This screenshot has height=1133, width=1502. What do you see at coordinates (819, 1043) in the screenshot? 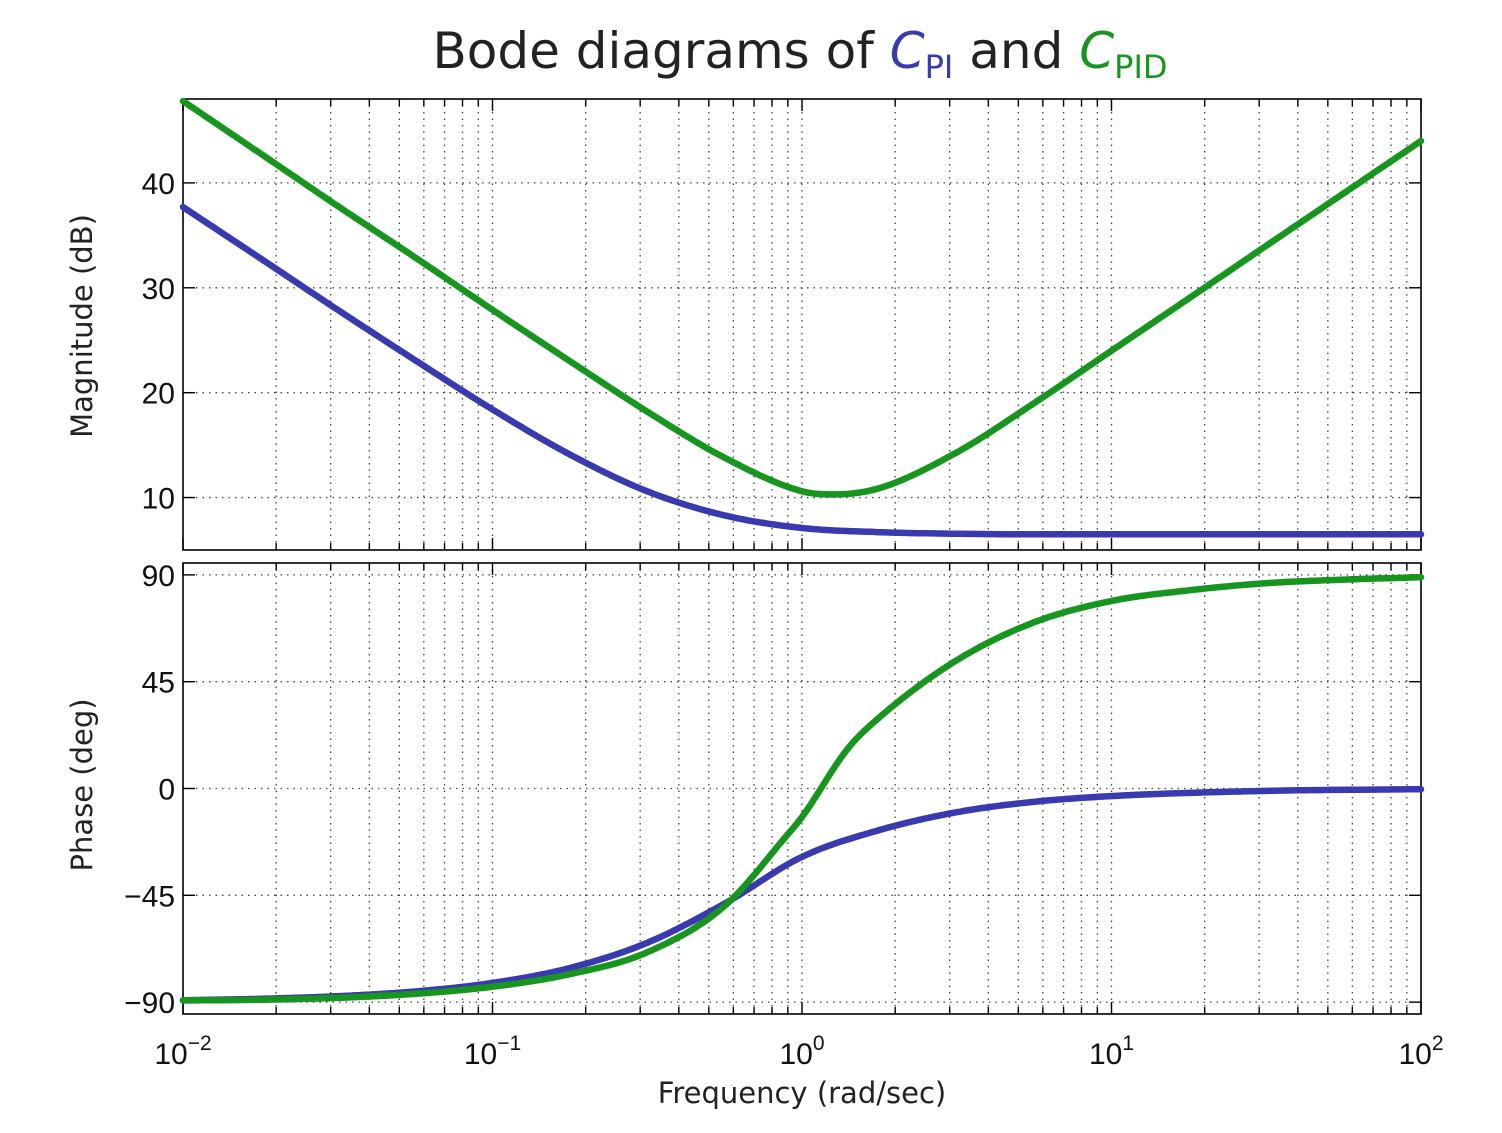
I see `xtick-exponent: 0` at bounding box center [819, 1043].